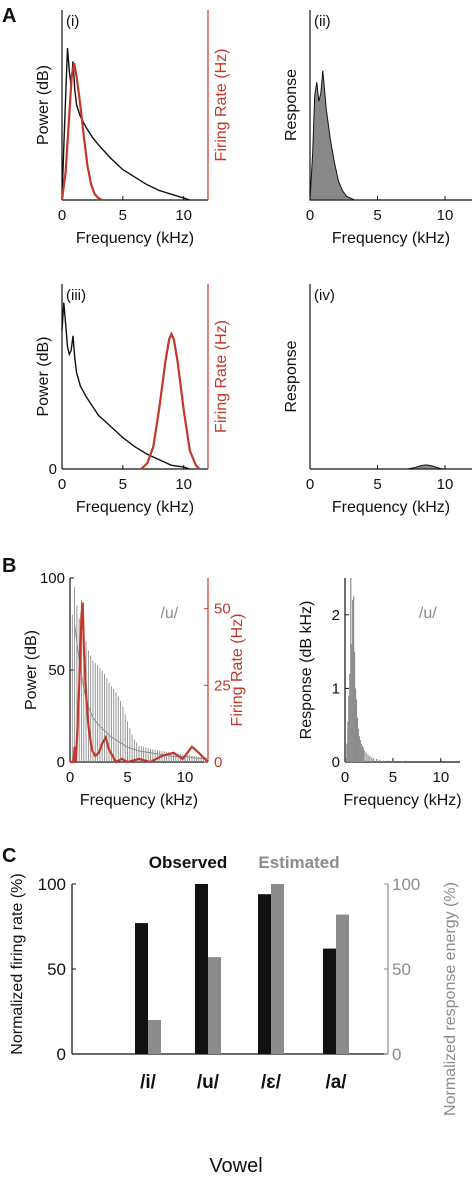 This screenshot has width=474, height=1184. I want to click on A-iv-xtick-label-1: 5, so click(377, 484).